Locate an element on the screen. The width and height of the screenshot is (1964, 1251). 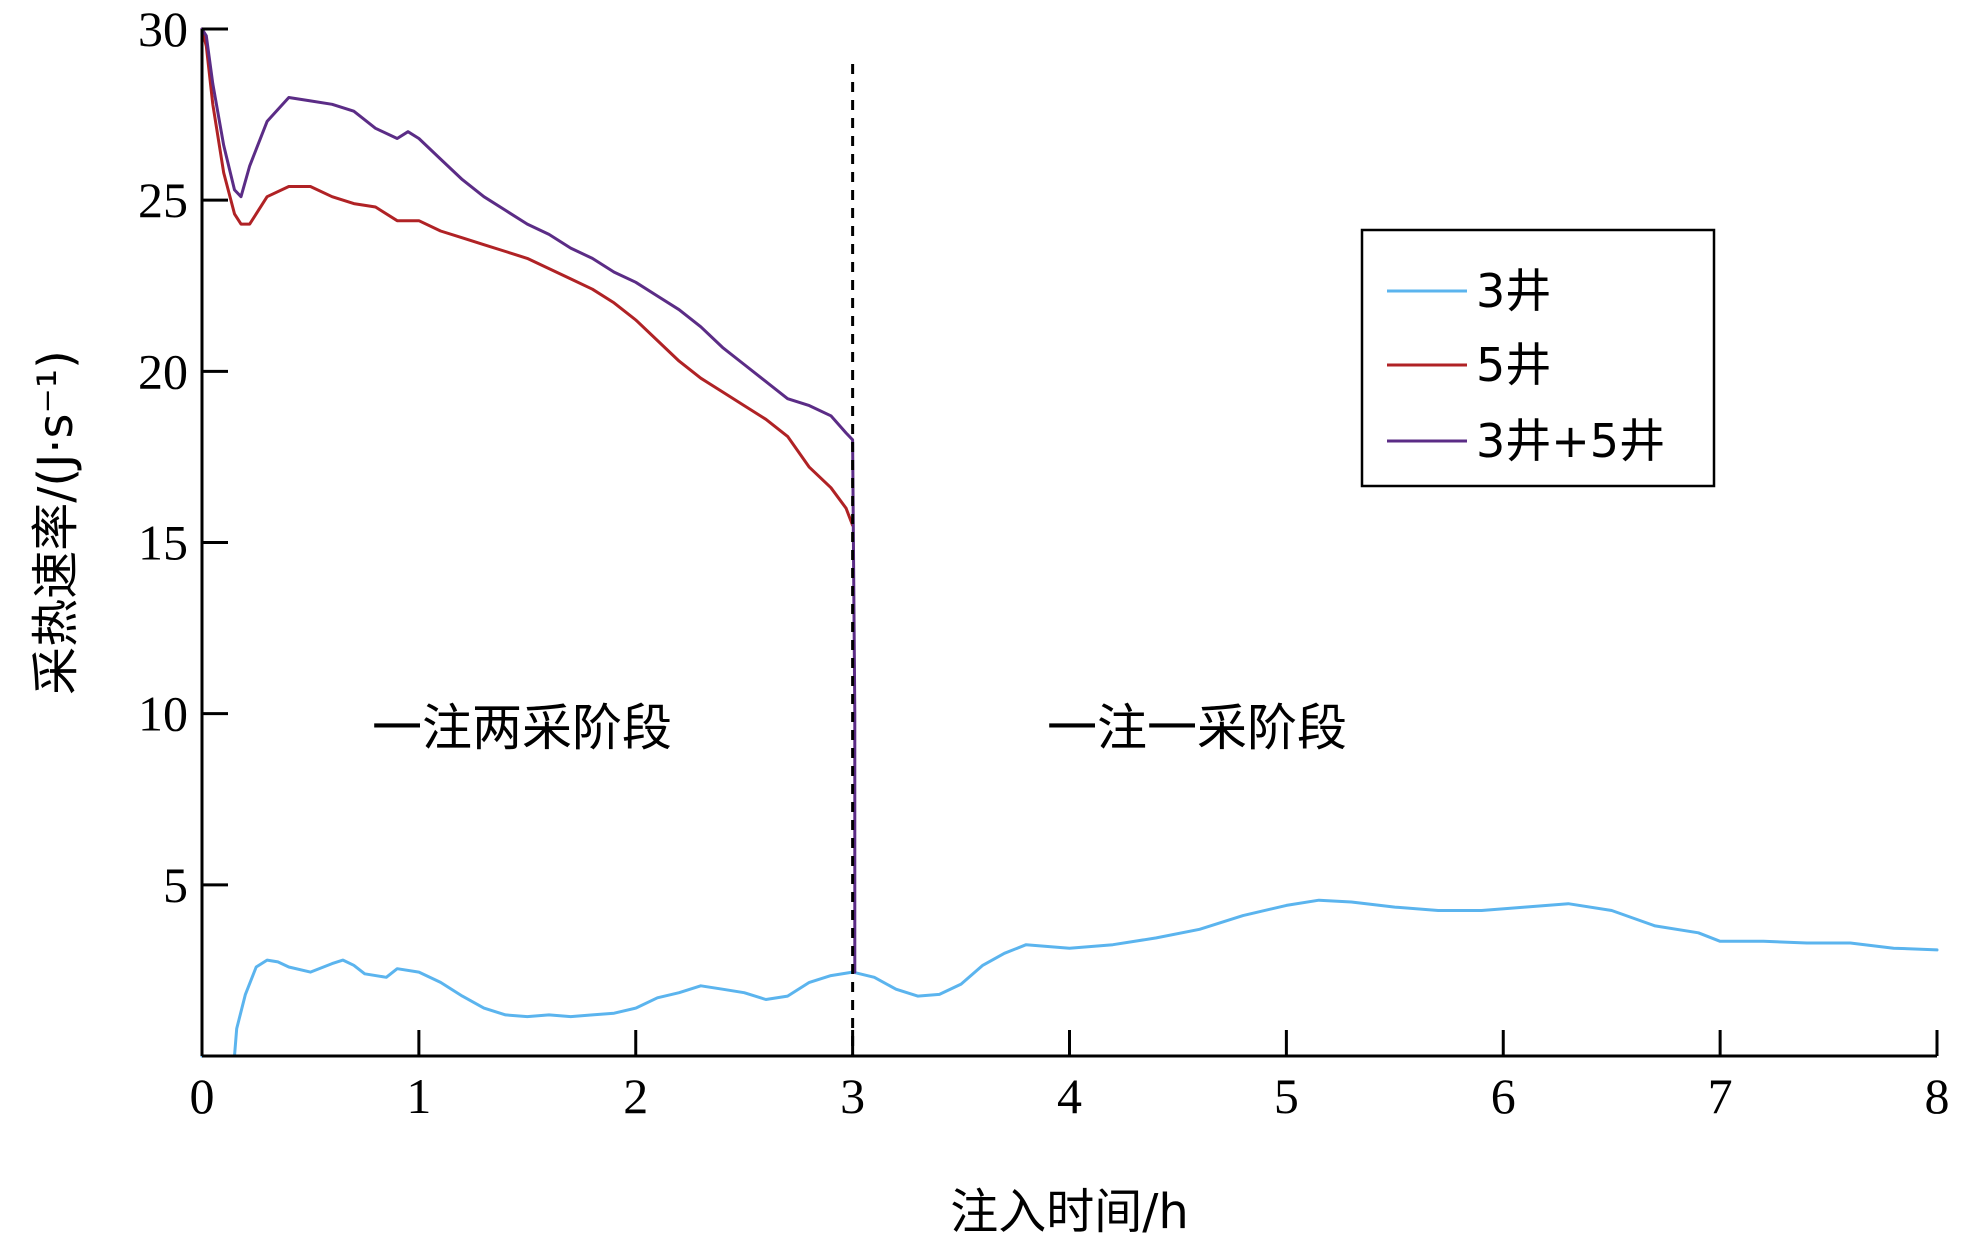
x-axis-label: 注入时间/h is located at coordinates (1069, 1212).